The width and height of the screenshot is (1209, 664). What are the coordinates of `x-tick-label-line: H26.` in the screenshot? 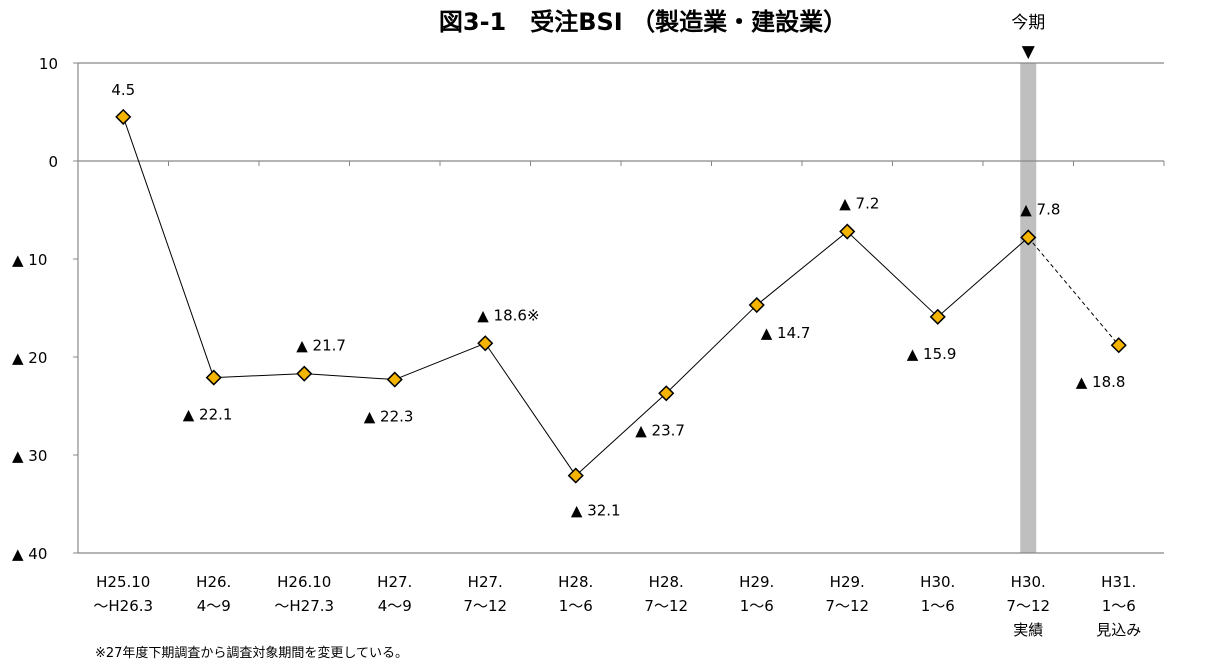 It's located at (213, 582).